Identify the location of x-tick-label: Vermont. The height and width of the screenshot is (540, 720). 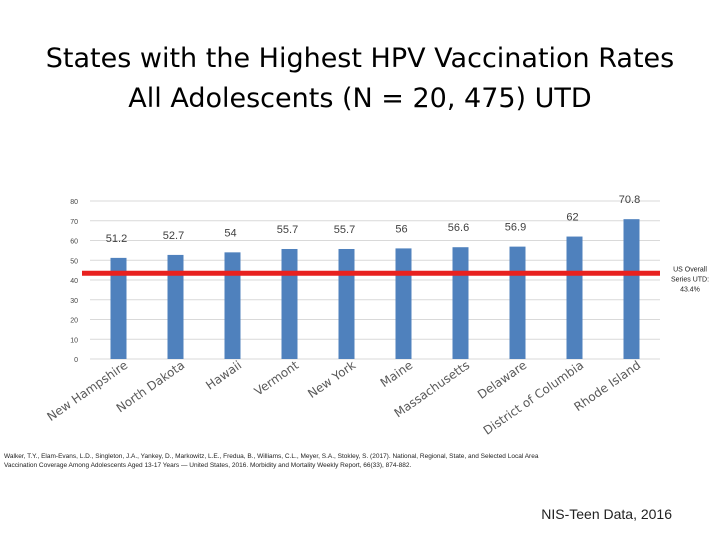
(277, 378).